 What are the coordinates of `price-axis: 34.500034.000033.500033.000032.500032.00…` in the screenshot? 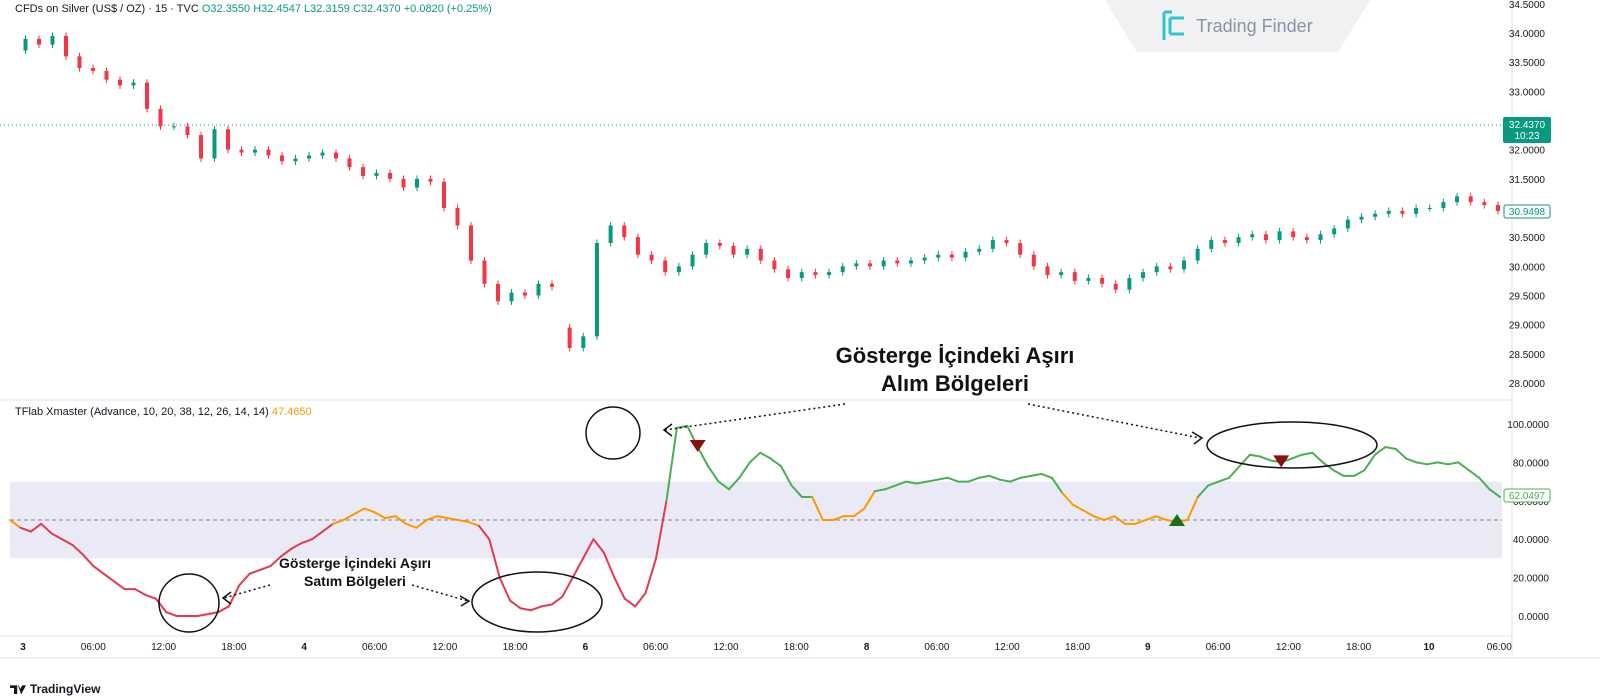 It's located at (1527, 195).